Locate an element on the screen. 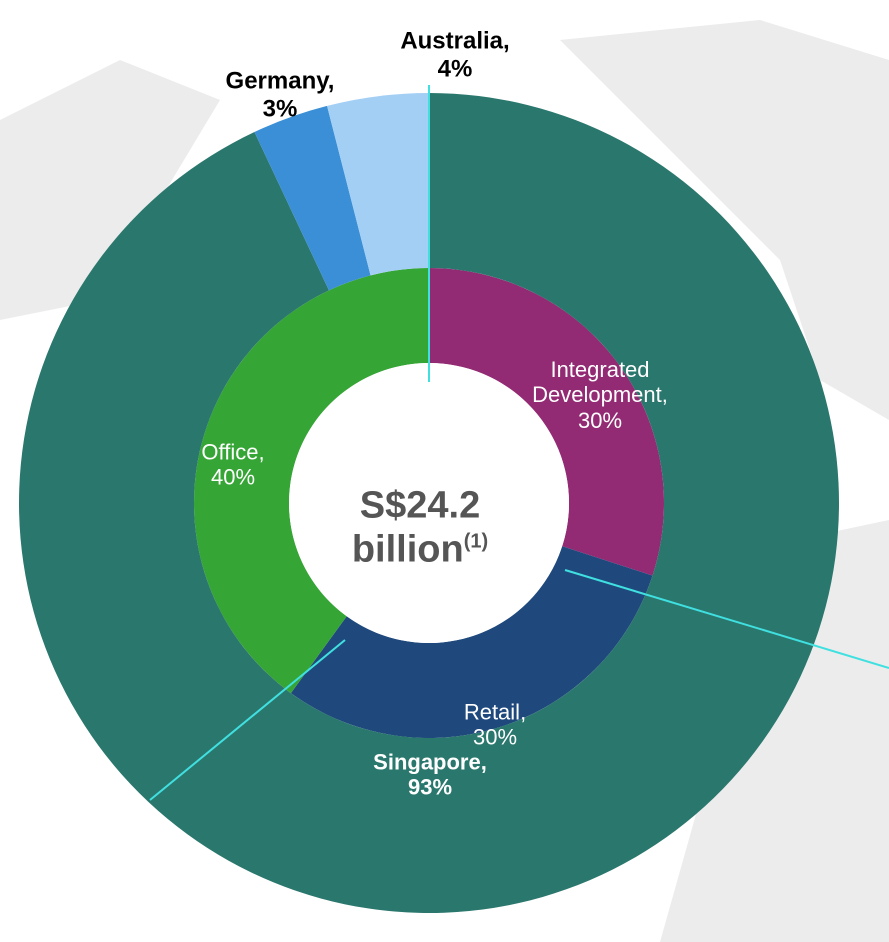  slice-label: Singapore, 93% is located at coordinates (430, 774).